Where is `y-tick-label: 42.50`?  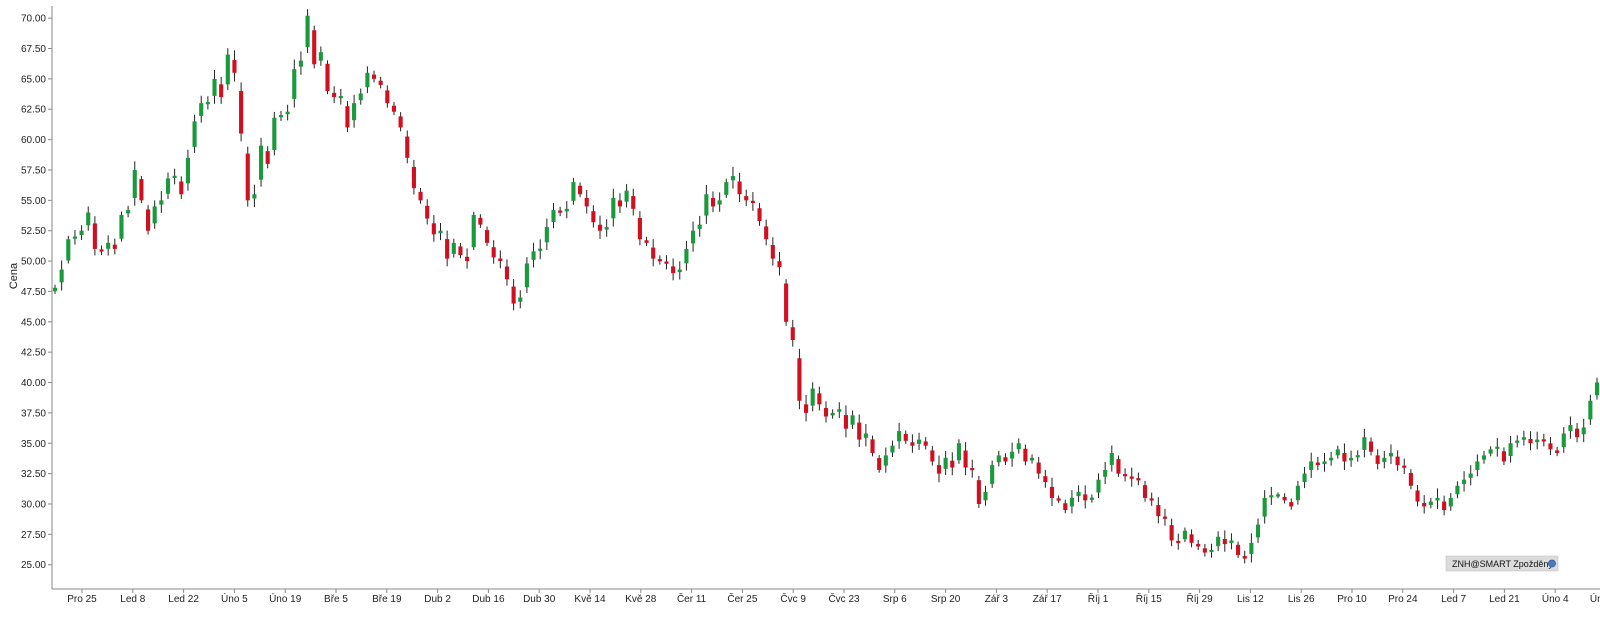 y-tick-label: 42.50 is located at coordinates (33, 353).